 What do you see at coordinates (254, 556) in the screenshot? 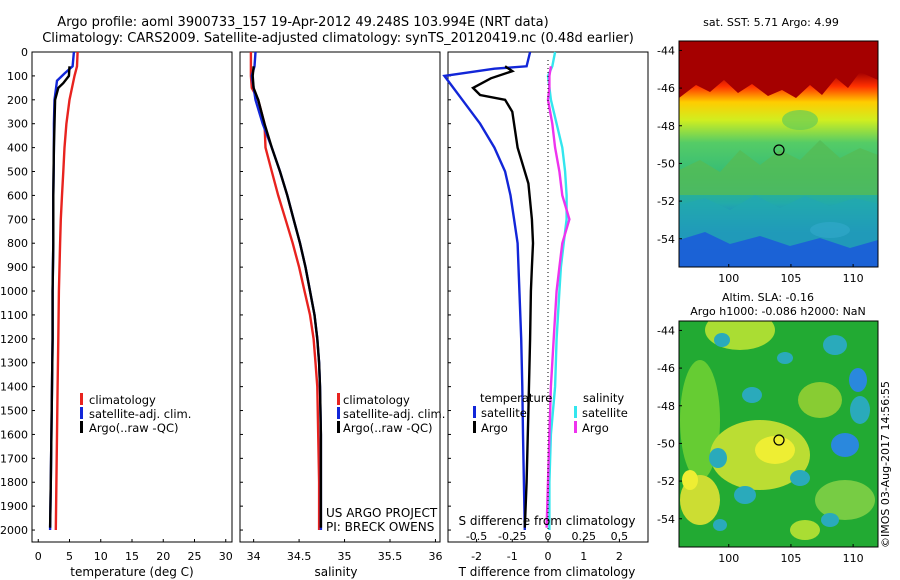
I see `x-tick-label: 34` at bounding box center [254, 556].